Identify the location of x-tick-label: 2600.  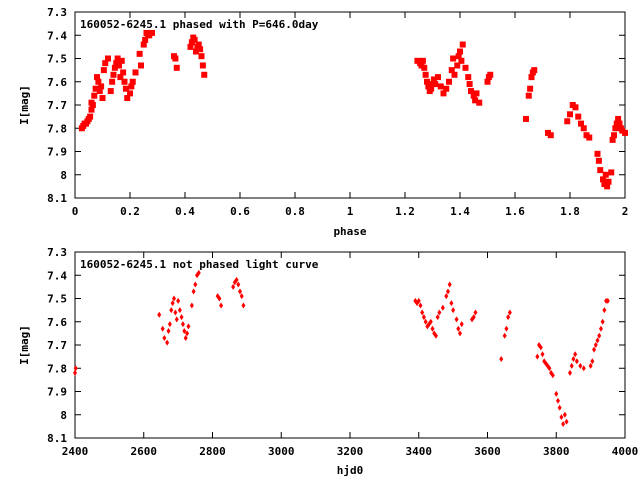
(144, 451).